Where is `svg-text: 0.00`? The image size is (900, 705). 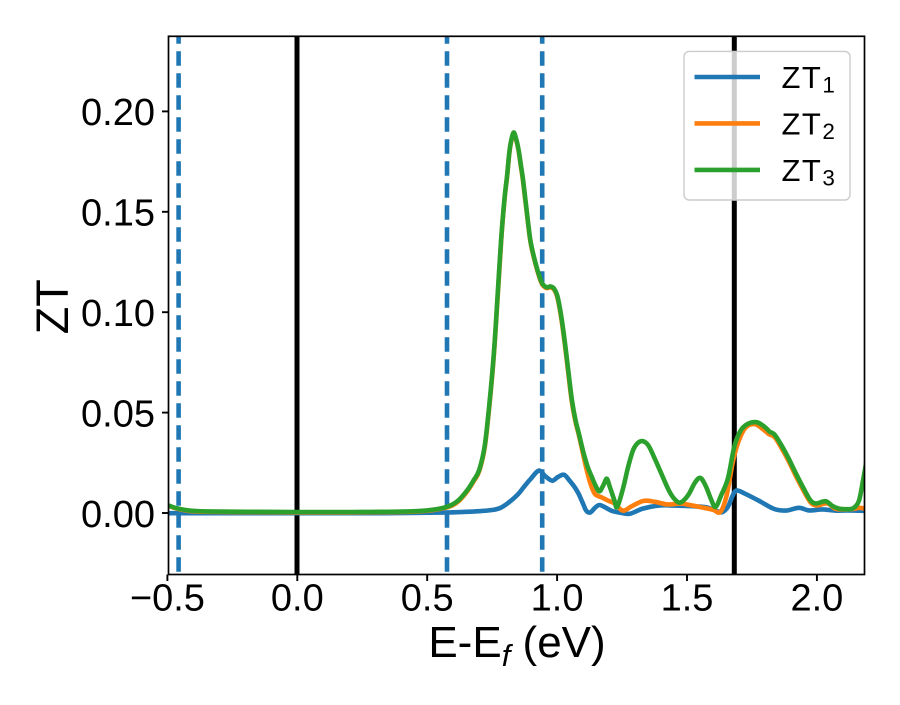 svg-text: 0.00 is located at coordinates (118, 515).